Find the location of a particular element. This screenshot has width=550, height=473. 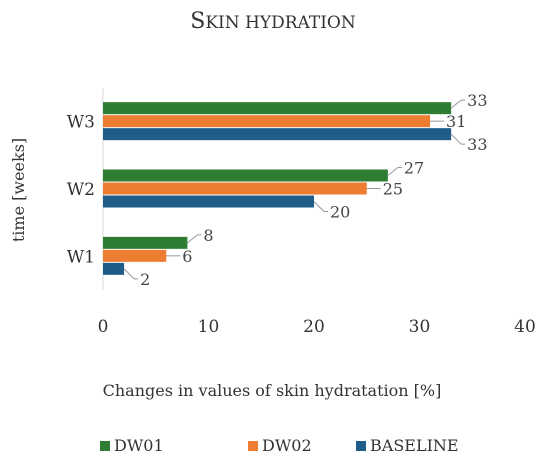

bar-dw01-w1 is located at coordinates (145, 242).